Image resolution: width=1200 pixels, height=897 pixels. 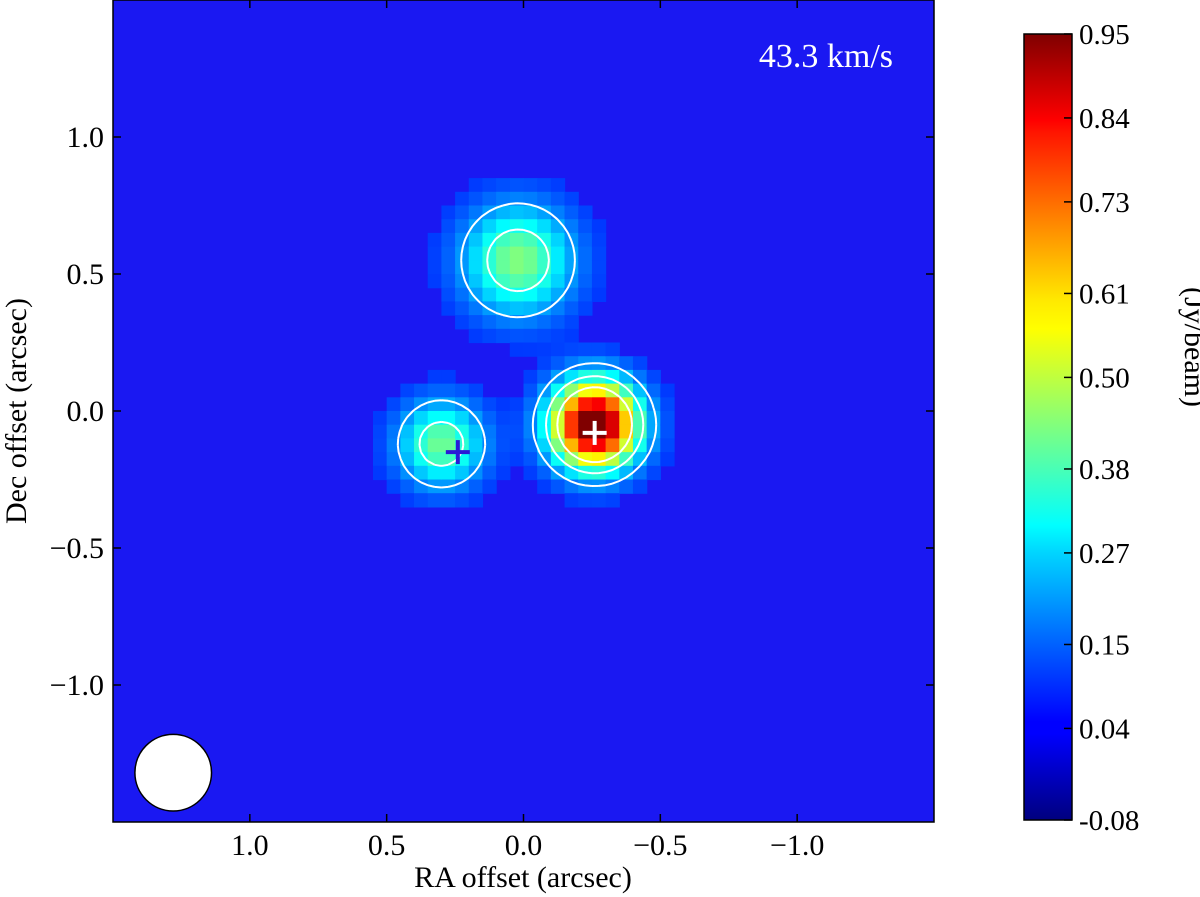 I want to click on velocity-label: 43.3 km/s, so click(x=826, y=56).